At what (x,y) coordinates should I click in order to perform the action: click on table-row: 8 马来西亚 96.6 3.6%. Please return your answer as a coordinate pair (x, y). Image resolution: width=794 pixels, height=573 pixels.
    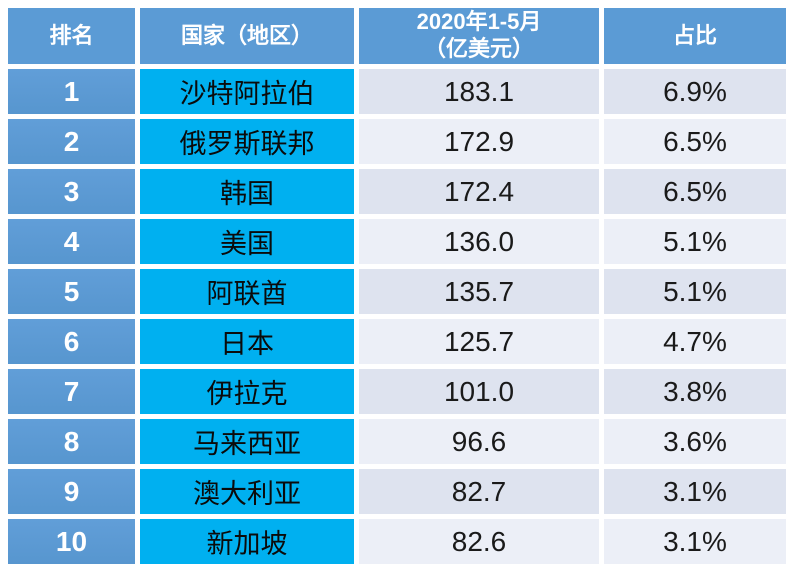
    Looking at the image, I should click on (397, 441).